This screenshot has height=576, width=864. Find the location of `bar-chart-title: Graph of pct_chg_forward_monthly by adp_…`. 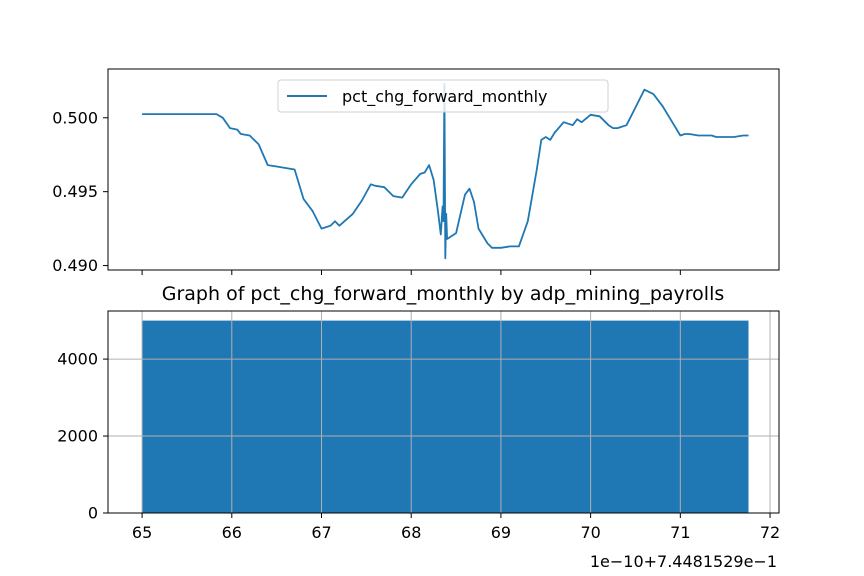

bar-chart-title: Graph of pct_chg_forward_monthly by adp_… is located at coordinates (443, 294).